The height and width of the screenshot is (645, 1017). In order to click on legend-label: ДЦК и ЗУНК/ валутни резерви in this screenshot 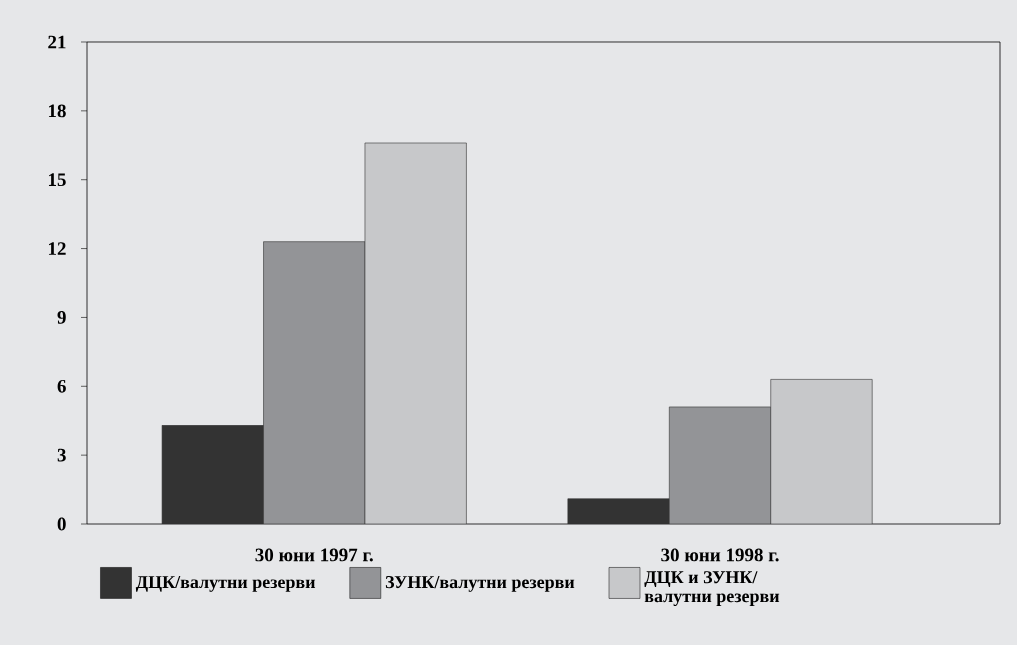, I will do `click(712, 588)`.